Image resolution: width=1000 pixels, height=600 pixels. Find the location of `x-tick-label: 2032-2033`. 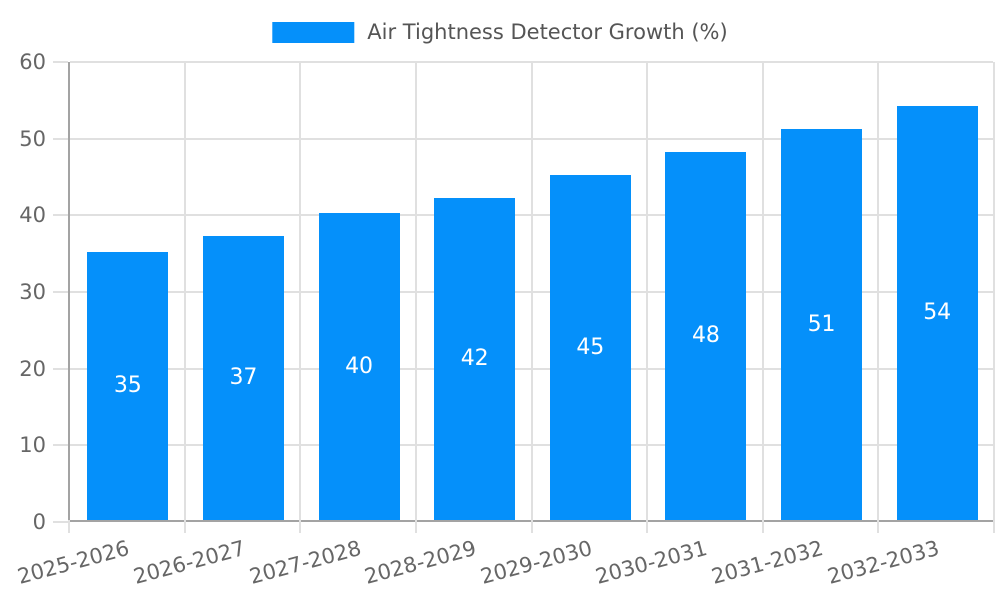

x-tick-label: 2032-2033 is located at coordinates (883, 562).